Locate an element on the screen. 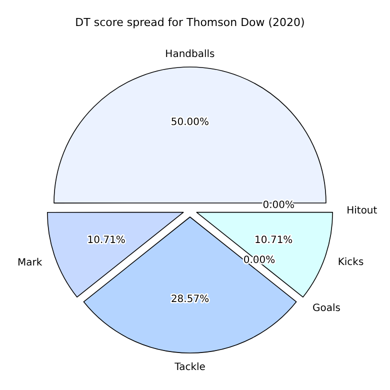  category-label: Hitout is located at coordinates (362, 211).